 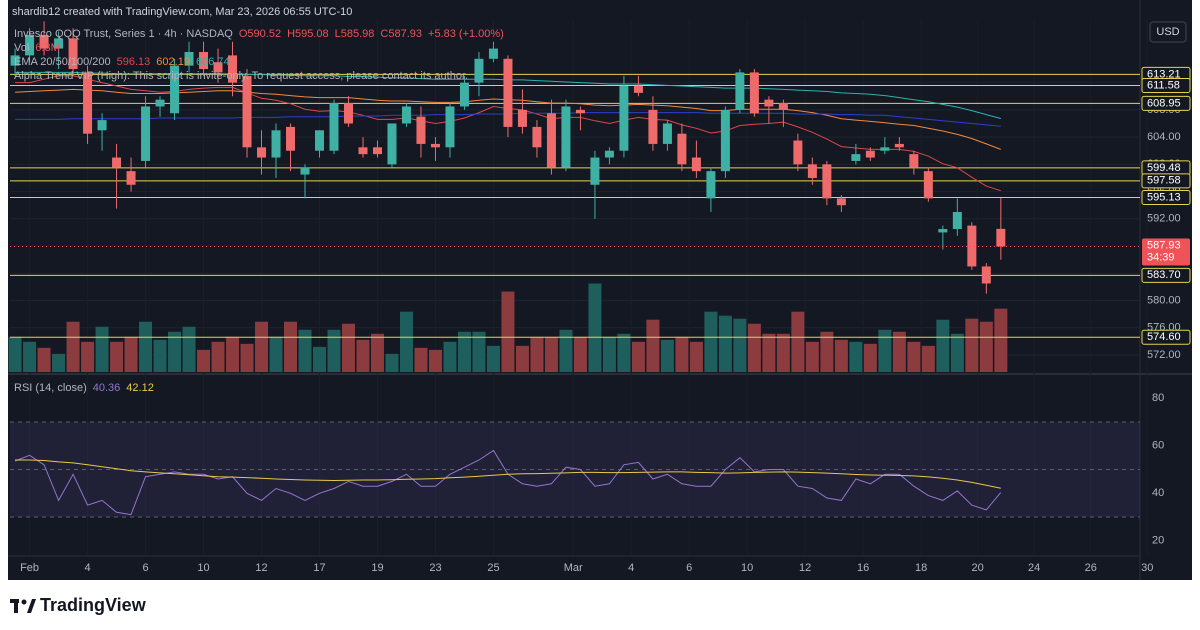 What do you see at coordinates (747, 568) in the screenshot?
I see `x-tick-label: 10` at bounding box center [747, 568].